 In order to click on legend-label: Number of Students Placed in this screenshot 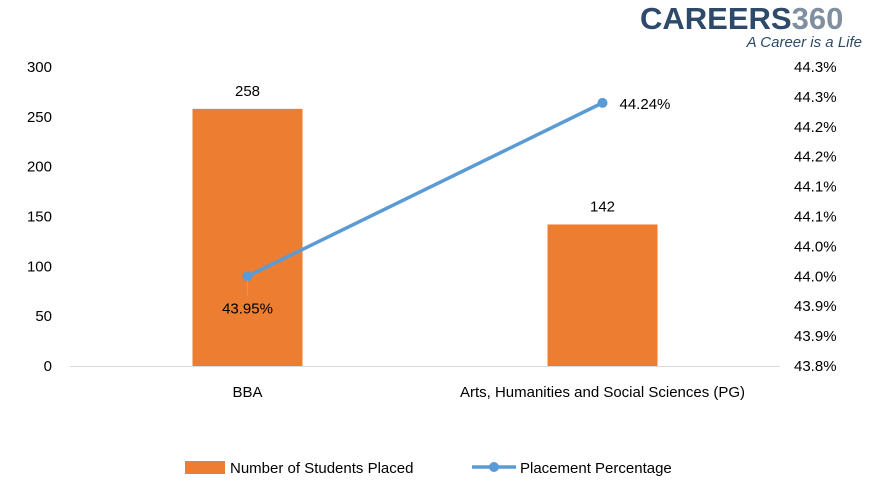, I will do `click(321, 468)`.